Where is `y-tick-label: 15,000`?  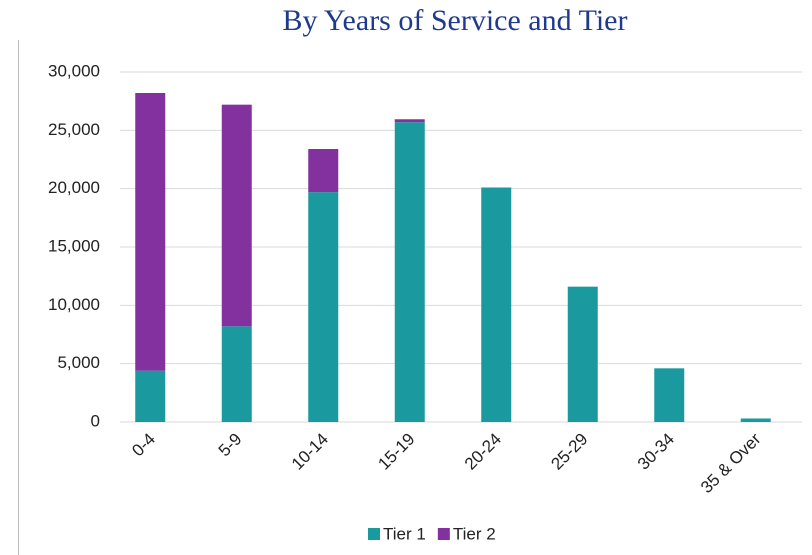
y-tick-label: 15,000 is located at coordinates (74, 245).